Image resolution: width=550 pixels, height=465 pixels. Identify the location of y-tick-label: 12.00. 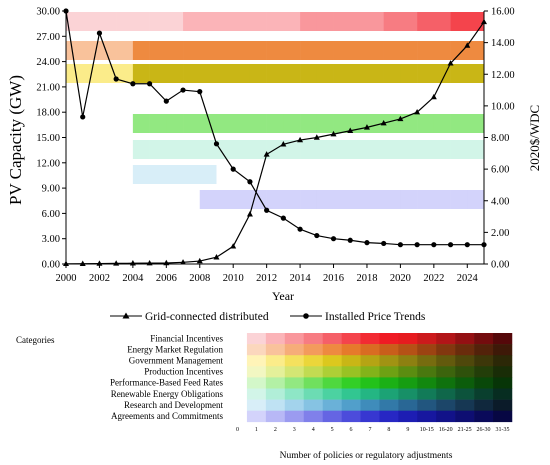
(48, 163).